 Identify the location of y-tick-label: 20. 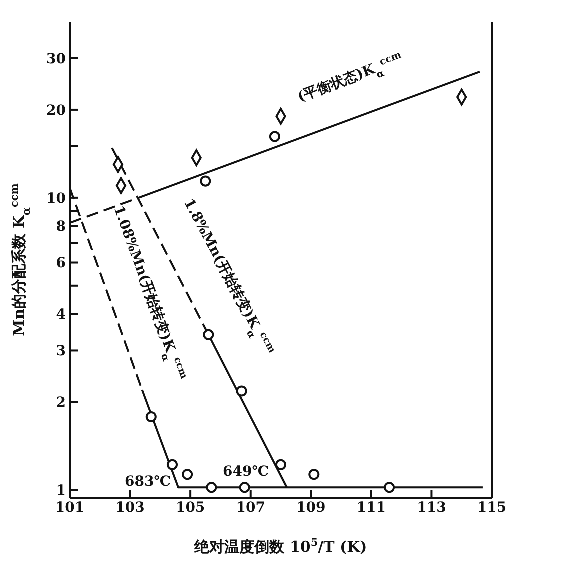
(56, 110).